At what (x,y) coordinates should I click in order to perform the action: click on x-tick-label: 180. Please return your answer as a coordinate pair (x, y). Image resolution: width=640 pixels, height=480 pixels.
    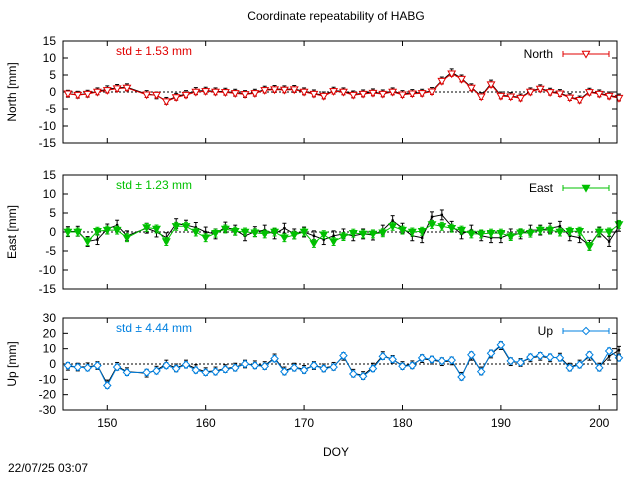
    Looking at the image, I should click on (402, 423).